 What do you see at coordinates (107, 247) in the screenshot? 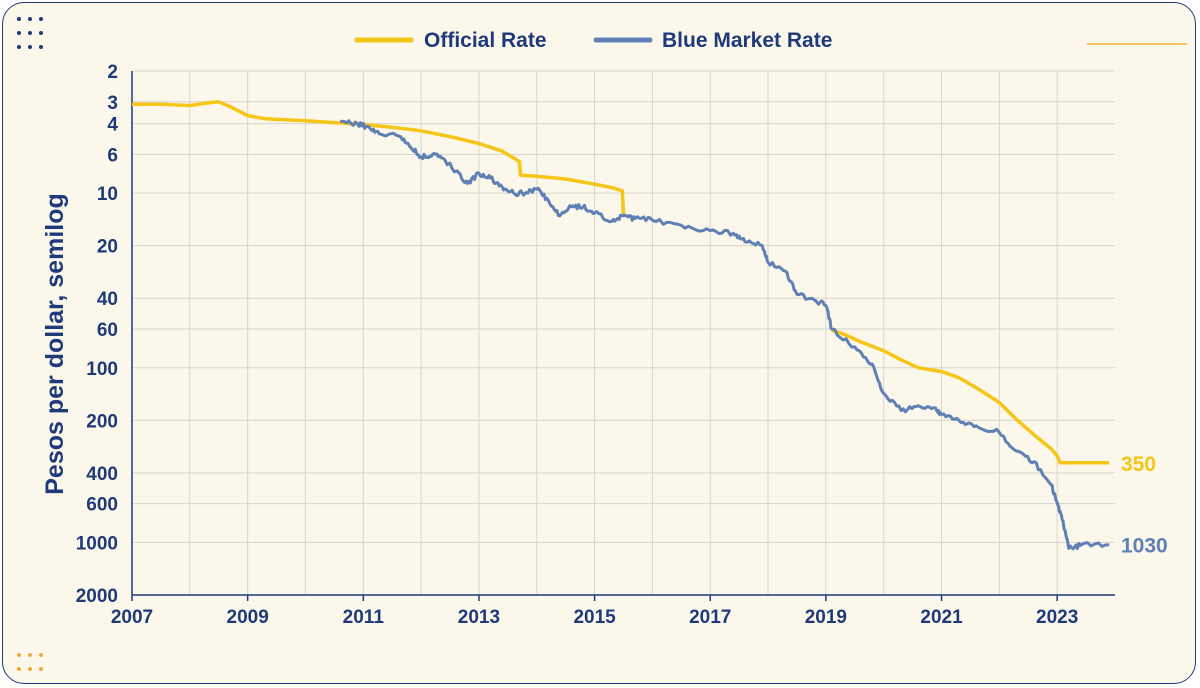
I see `y-tick-label: 20` at bounding box center [107, 247].